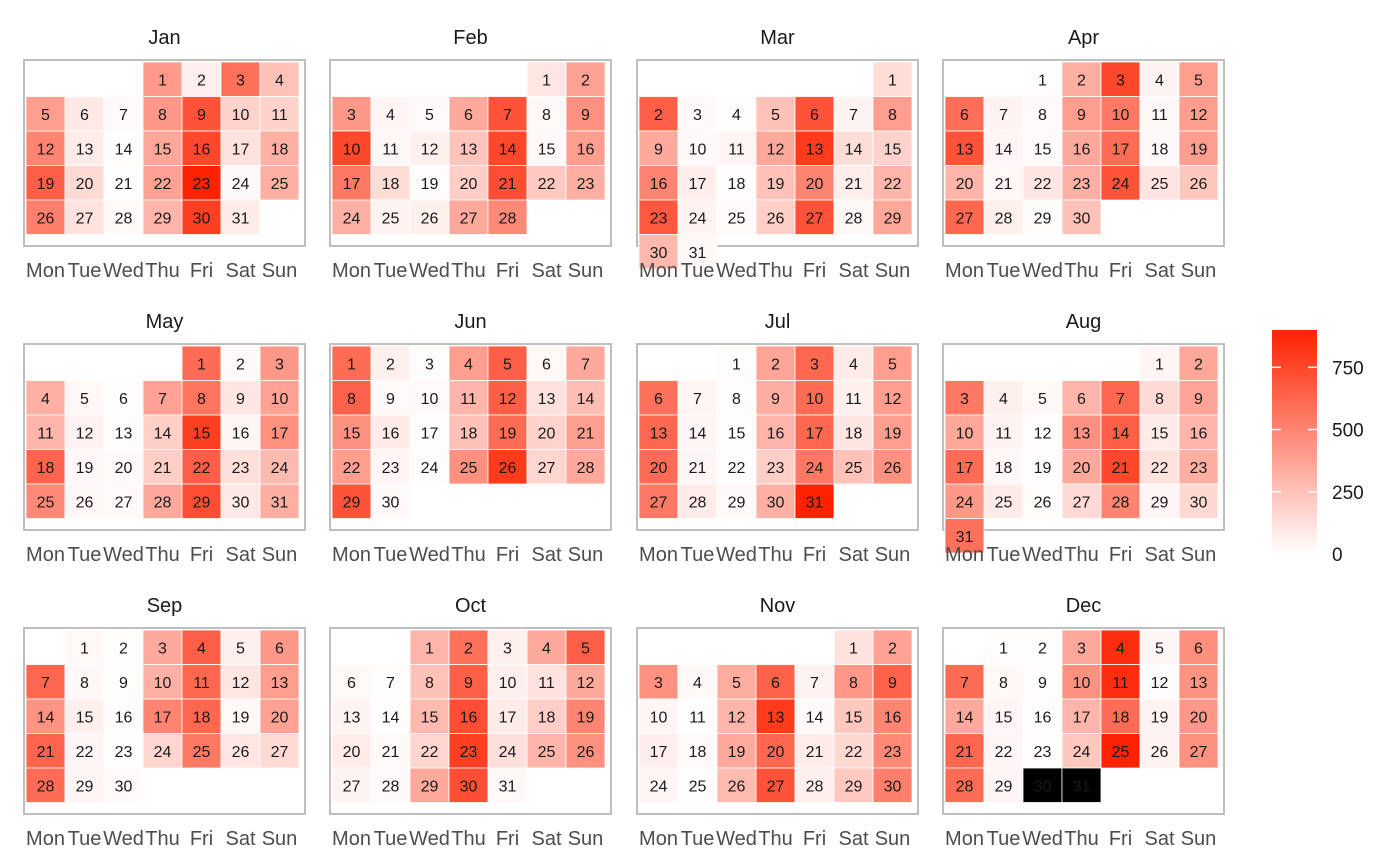  Describe the element at coordinates (1199, 717) in the screenshot. I see `day-number: 20` at that location.